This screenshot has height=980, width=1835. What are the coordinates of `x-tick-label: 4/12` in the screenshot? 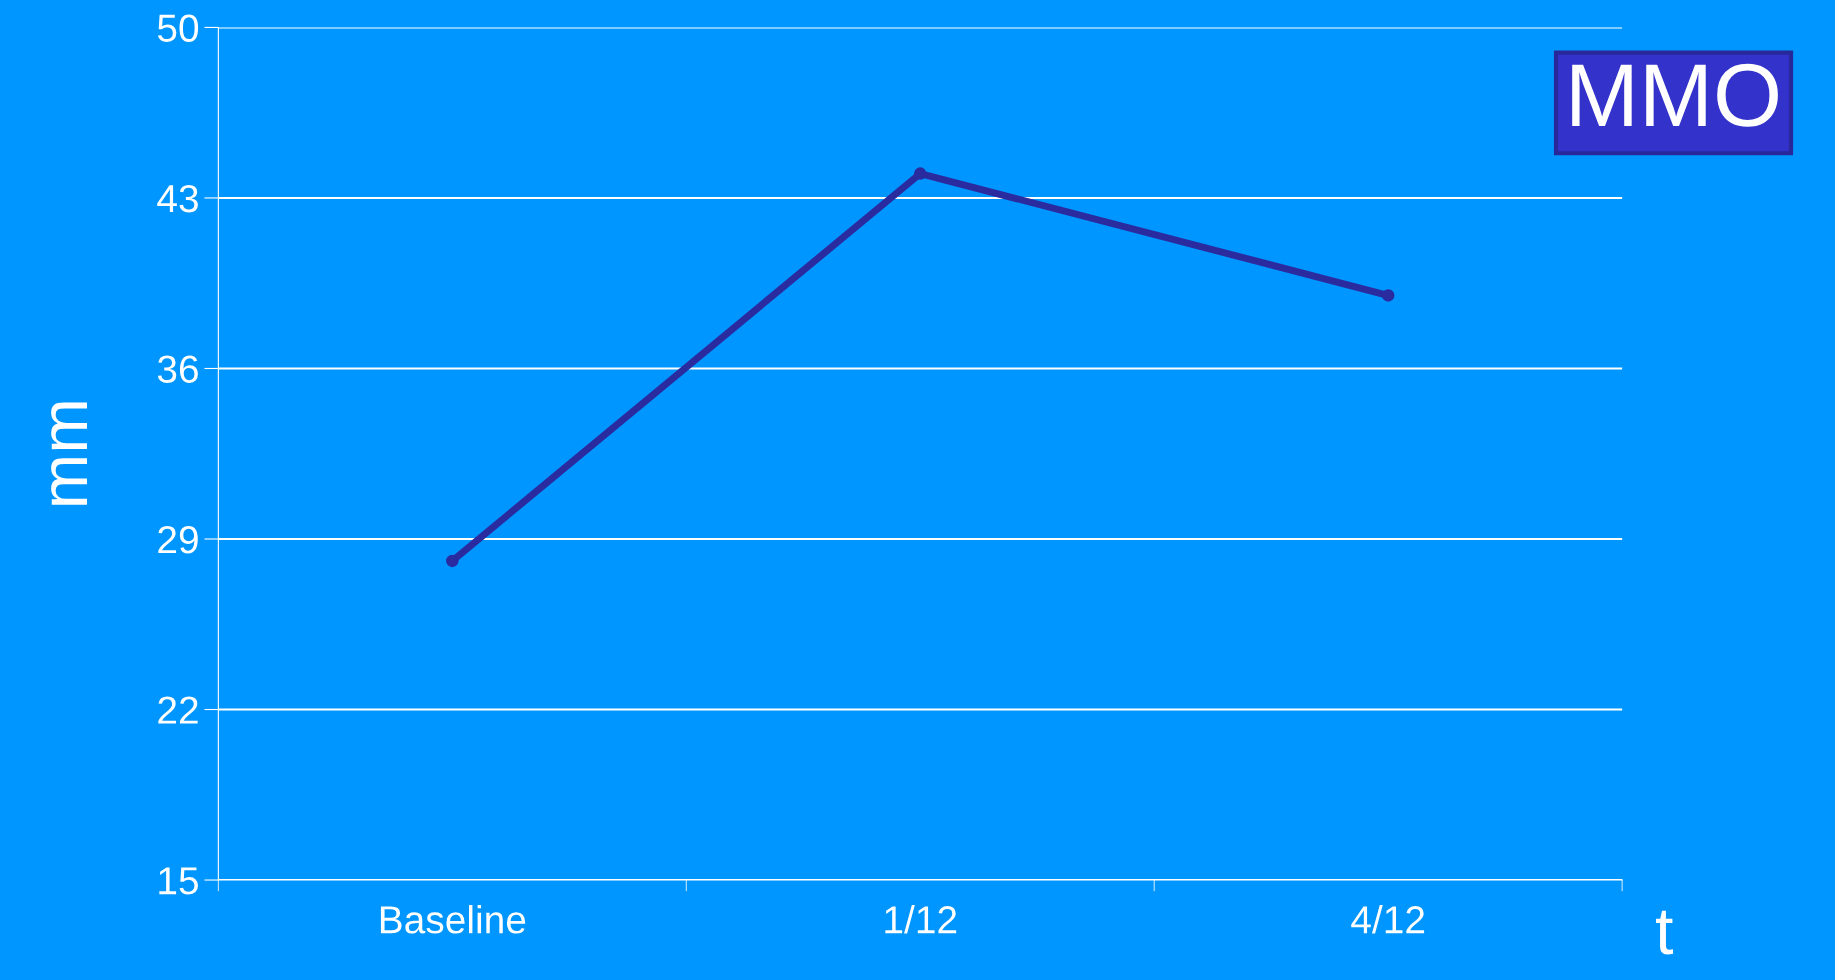 It's located at (1388, 919).